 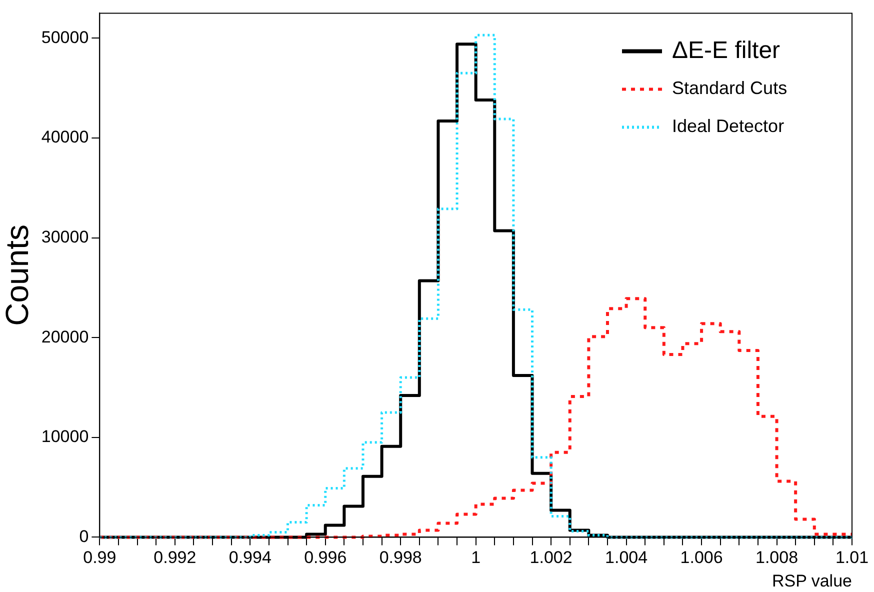 What do you see at coordinates (730, 88) in the screenshot?
I see `legend-label: Standard Cuts` at bounding box center [730, 88].